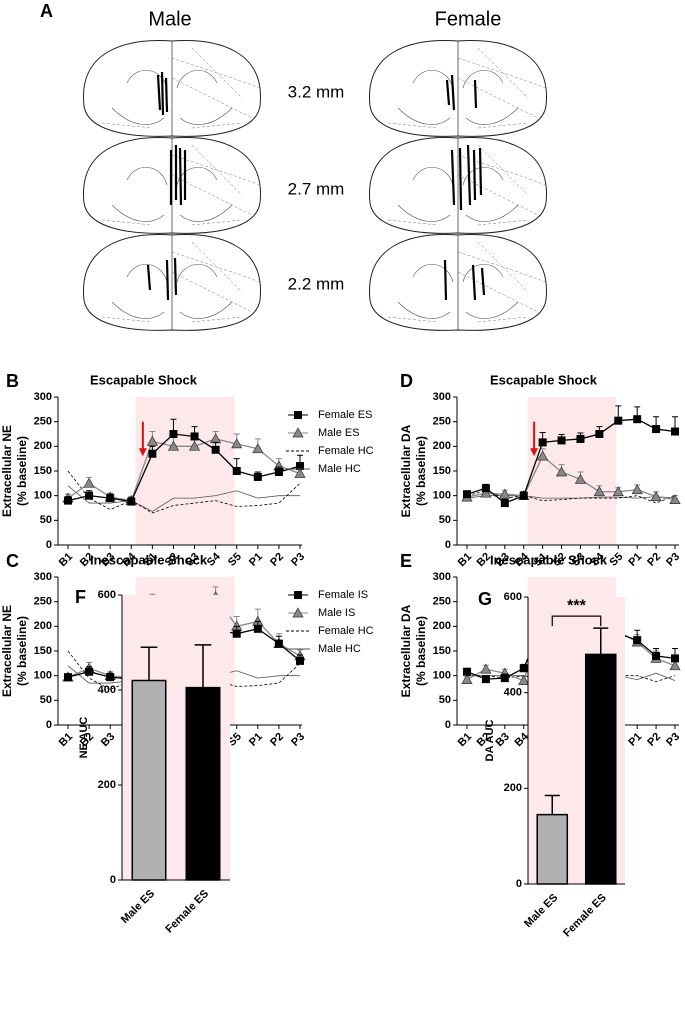 The width and height of the screenshot is (685, 1022). I want to click on y-tick-label: 400, so click(107, 690).